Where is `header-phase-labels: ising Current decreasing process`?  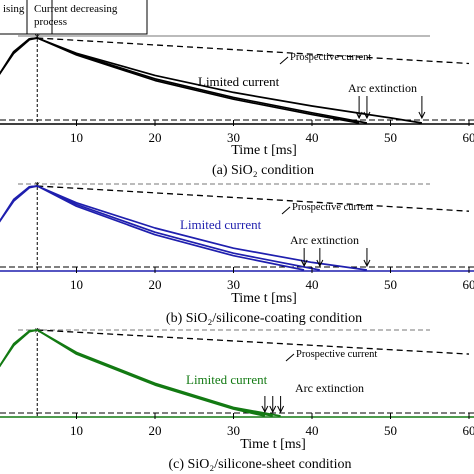 header-phase-labels: ising Current decreasing process is located at coordinates (74, 17).